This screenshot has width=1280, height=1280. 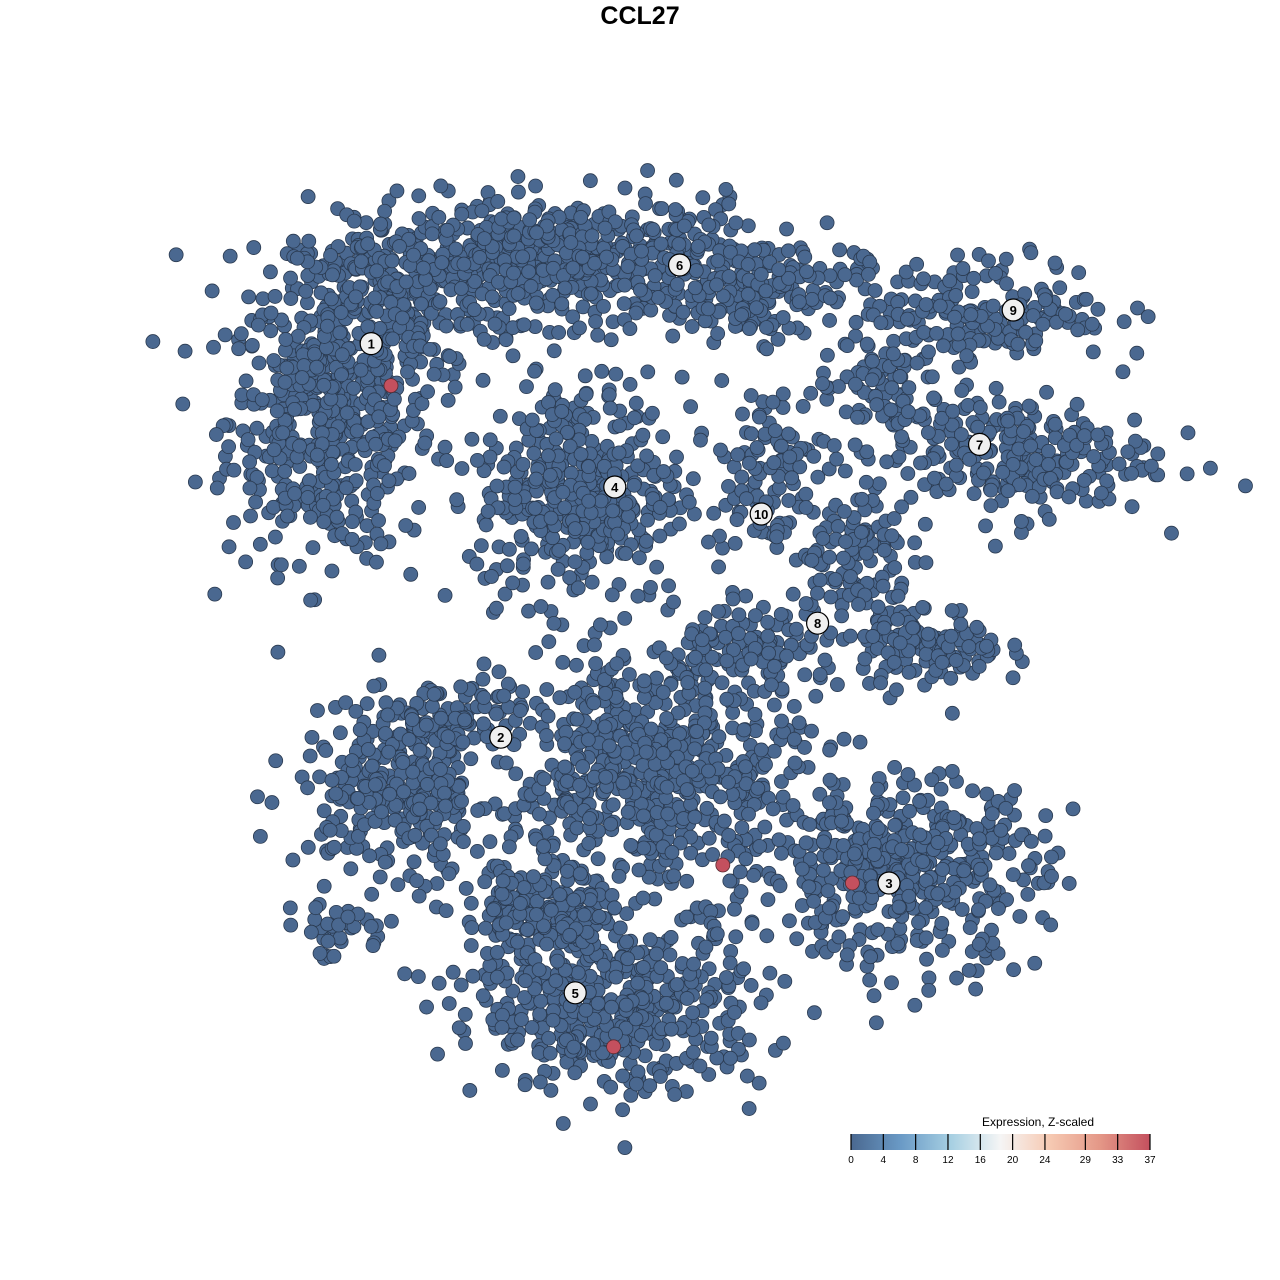 What do you see at coordinates (371, 344) in the screenshot?
I see `cluster-label: 1` at bounding box center [371, 344].